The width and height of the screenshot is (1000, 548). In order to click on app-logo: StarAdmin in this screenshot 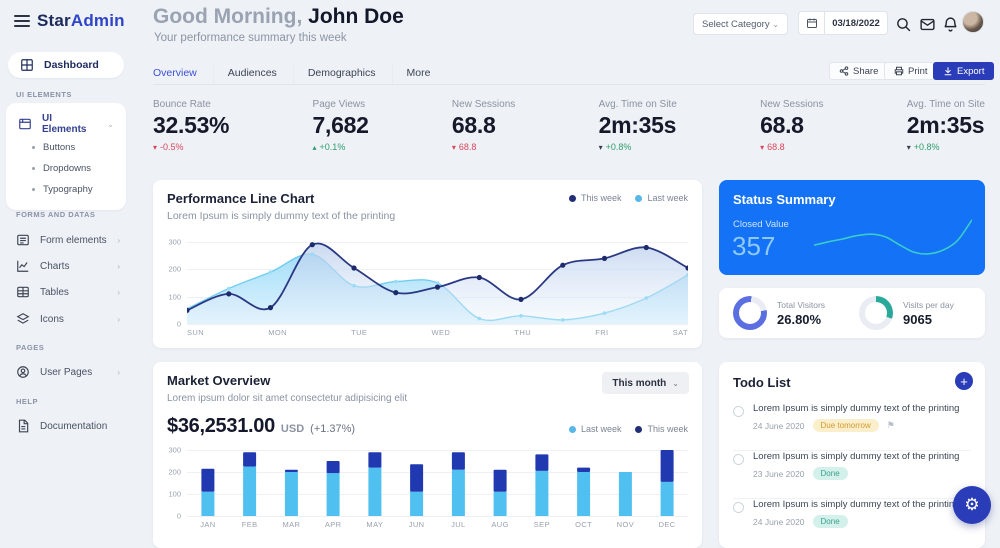, I will do `click(81, 21)`.